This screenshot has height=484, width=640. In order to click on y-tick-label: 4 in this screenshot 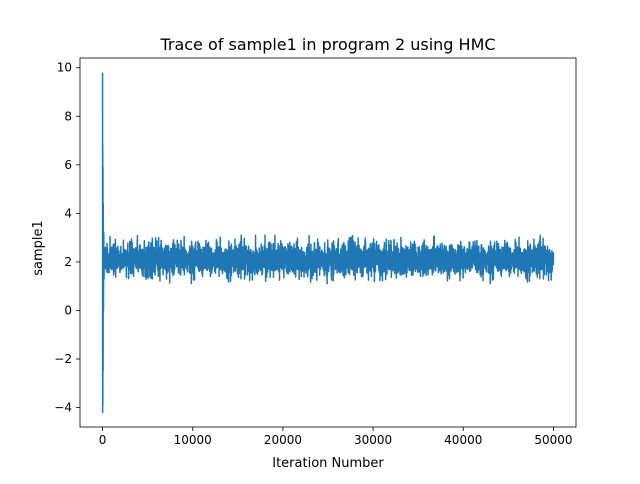, I will do `click(68, 213)`.